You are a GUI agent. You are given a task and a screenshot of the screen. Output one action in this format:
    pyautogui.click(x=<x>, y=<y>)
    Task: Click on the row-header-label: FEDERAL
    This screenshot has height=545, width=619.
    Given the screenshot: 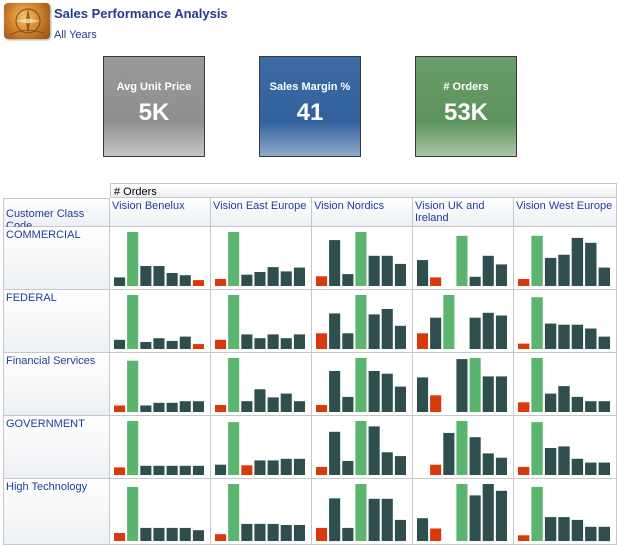 What is the action you would take?
    pyautogui.click(x=31, y=298)
    